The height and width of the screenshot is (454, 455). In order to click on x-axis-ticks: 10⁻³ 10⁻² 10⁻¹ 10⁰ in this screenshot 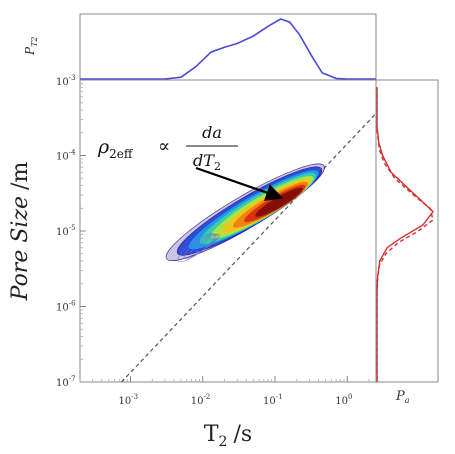, I will do `click(224, 391)`.